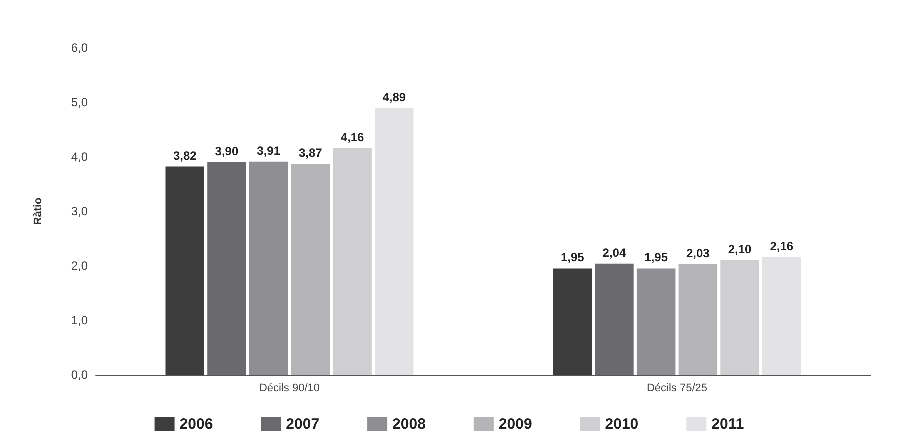 The height and width of the screenshot is (447, 899). What do you see at coordinates (197, 424) in the screenshot?
I see `legend-label: 2006` at bounding box center [197, 424].